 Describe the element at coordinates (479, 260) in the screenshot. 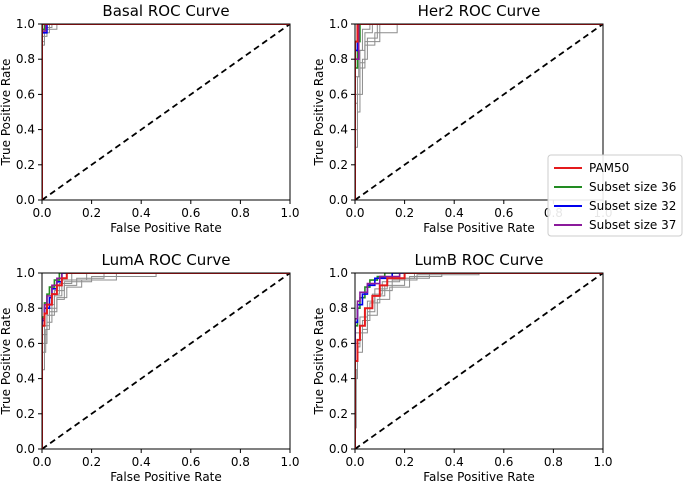

I see `chart-title: LumB ROC Curve` at that location.